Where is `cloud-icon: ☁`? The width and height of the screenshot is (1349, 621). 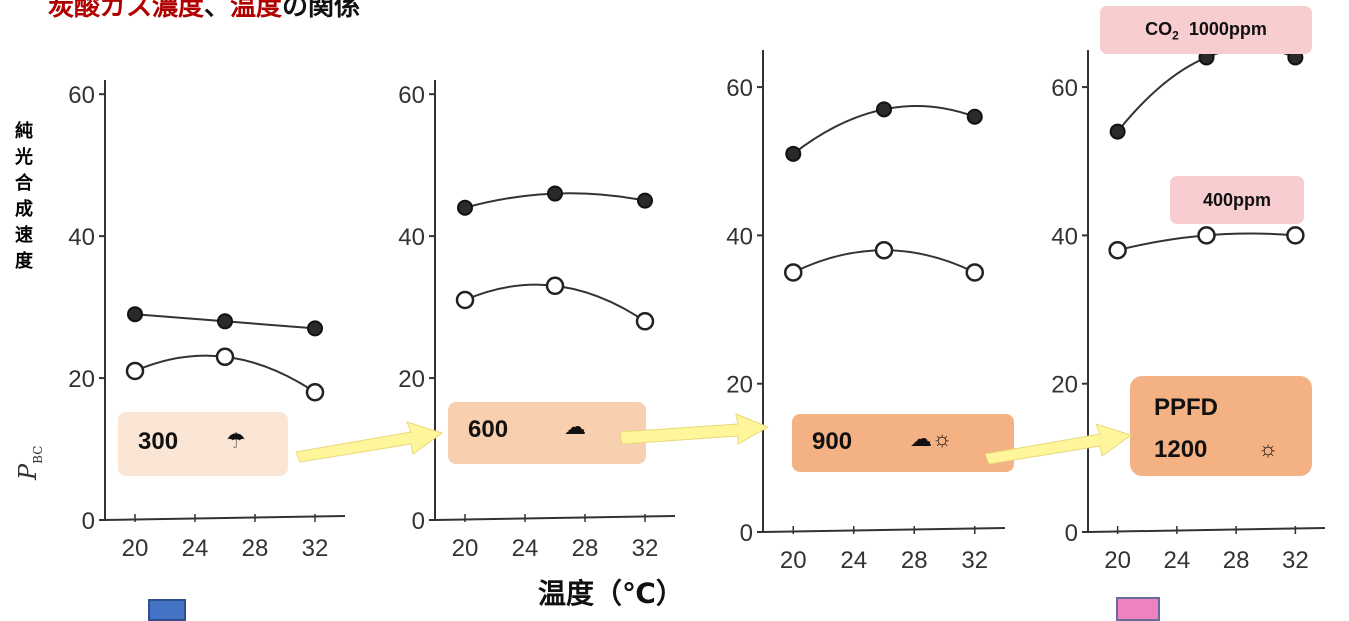
cloud-icon: ☁ is located at coordinates (575, 426).